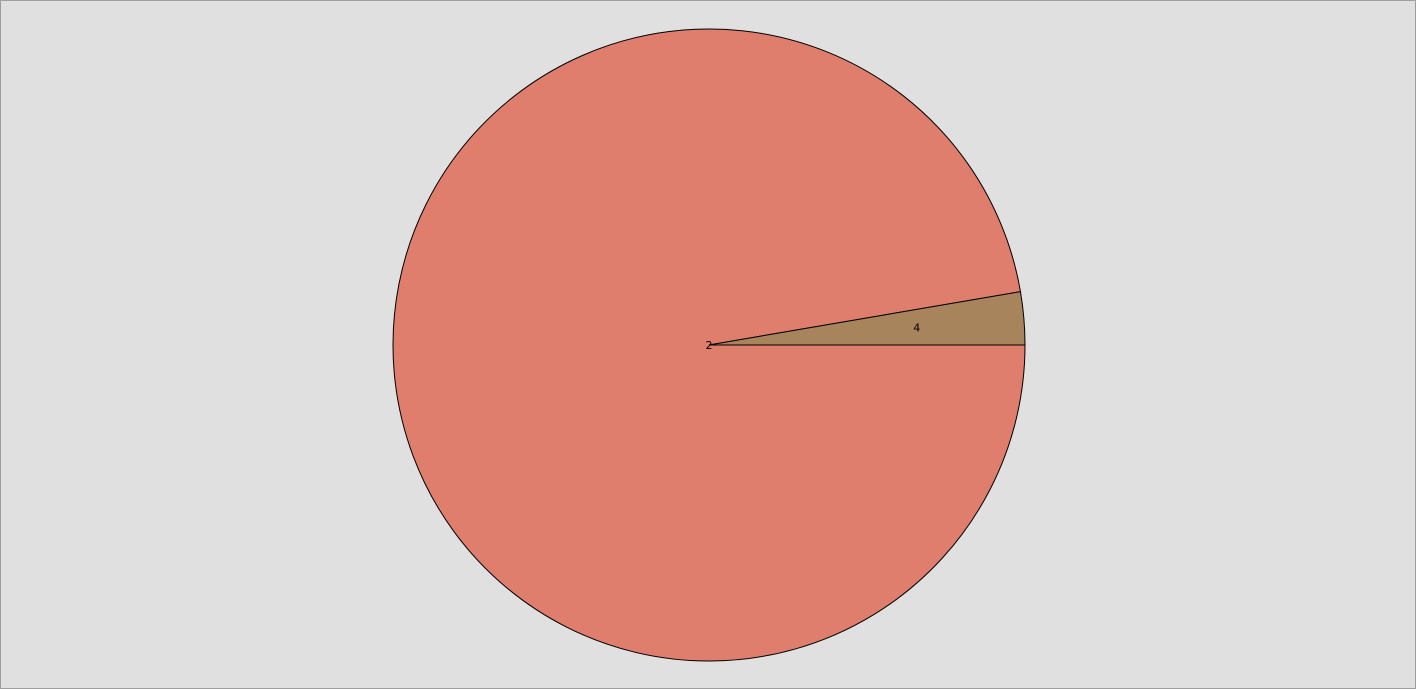 Image resolution: width=1416 pixels, height=689 pixels. Describe the element at coordinates (916, 327) in the screenshot. I see `pie-slice-label-4: 4` at that location.